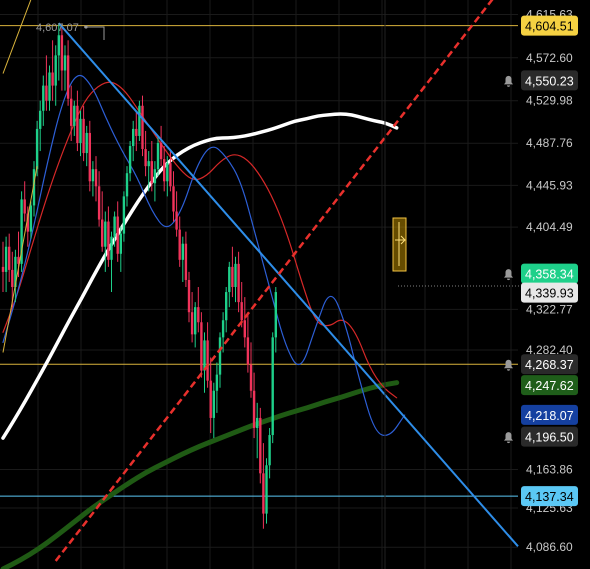  What do you see at coordinates (541, 436) in the screenshot?
I see `price-label: 4,196.50` at bounding box center [541, 436].